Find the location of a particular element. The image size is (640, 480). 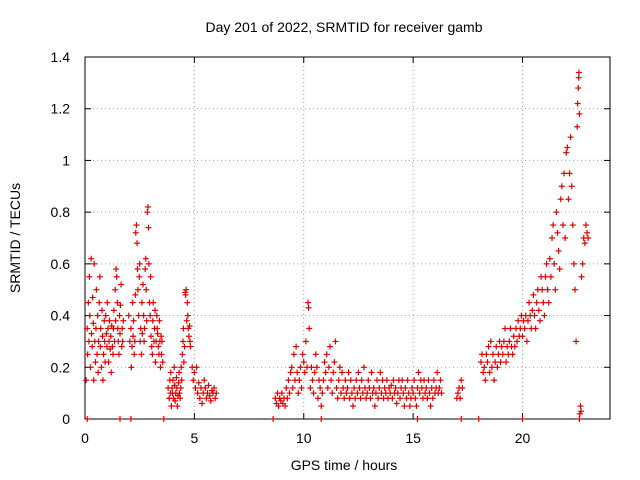

x-tick-label: 10 is located at coordinates (304, 438).